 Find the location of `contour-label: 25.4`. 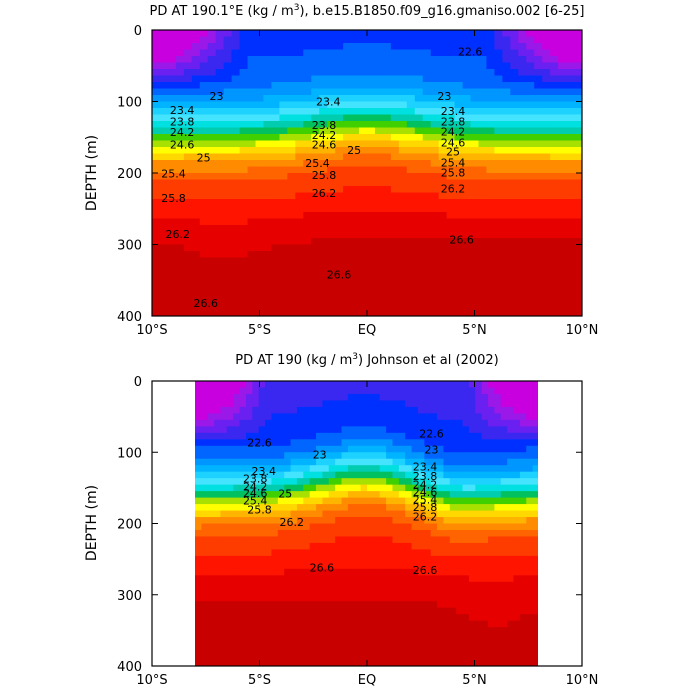

contour-label: 25.4 is located at coordinates (255, 501).